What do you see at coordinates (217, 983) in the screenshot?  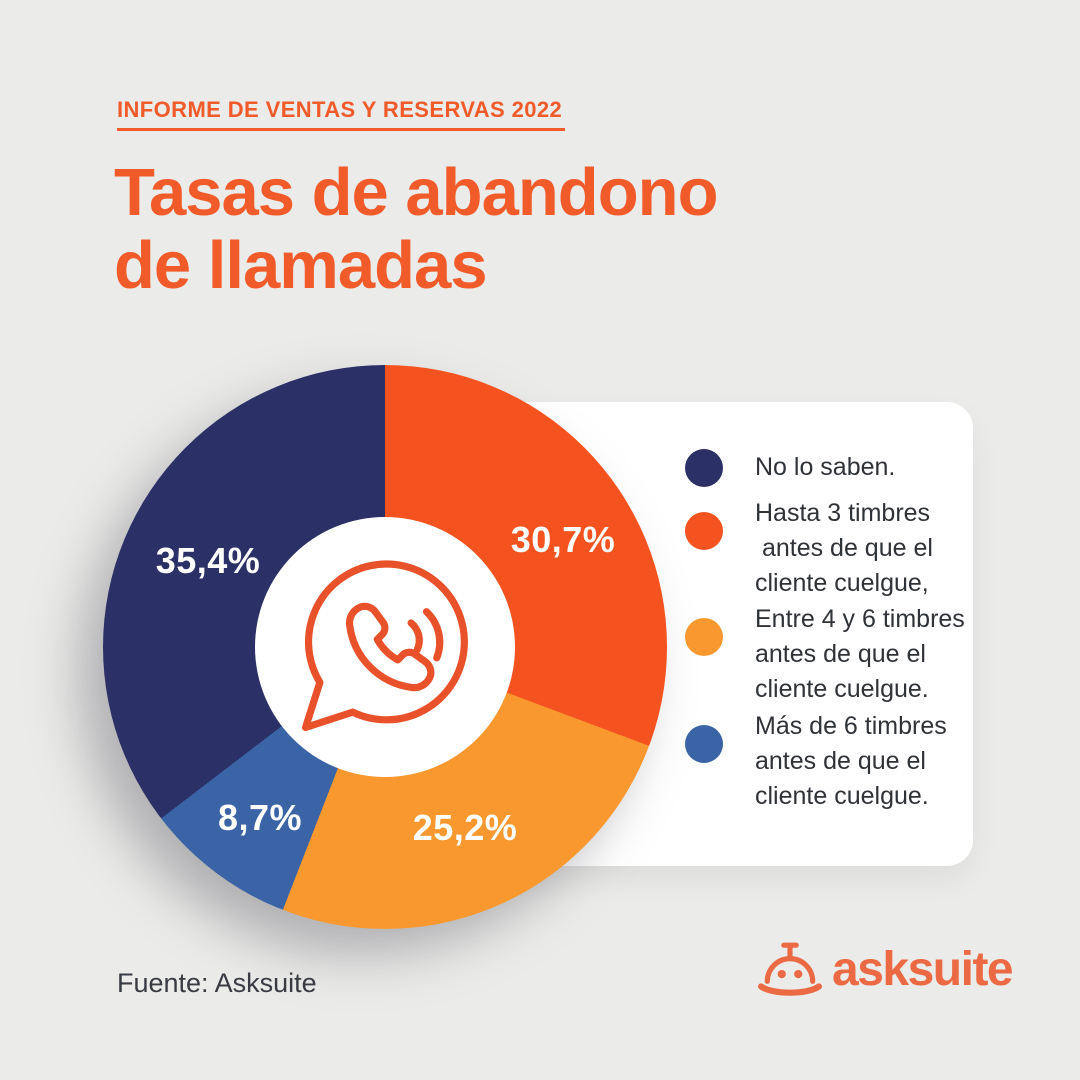 I see `source-text: Fuente: Asksuite` at bounding box center [217, 983].